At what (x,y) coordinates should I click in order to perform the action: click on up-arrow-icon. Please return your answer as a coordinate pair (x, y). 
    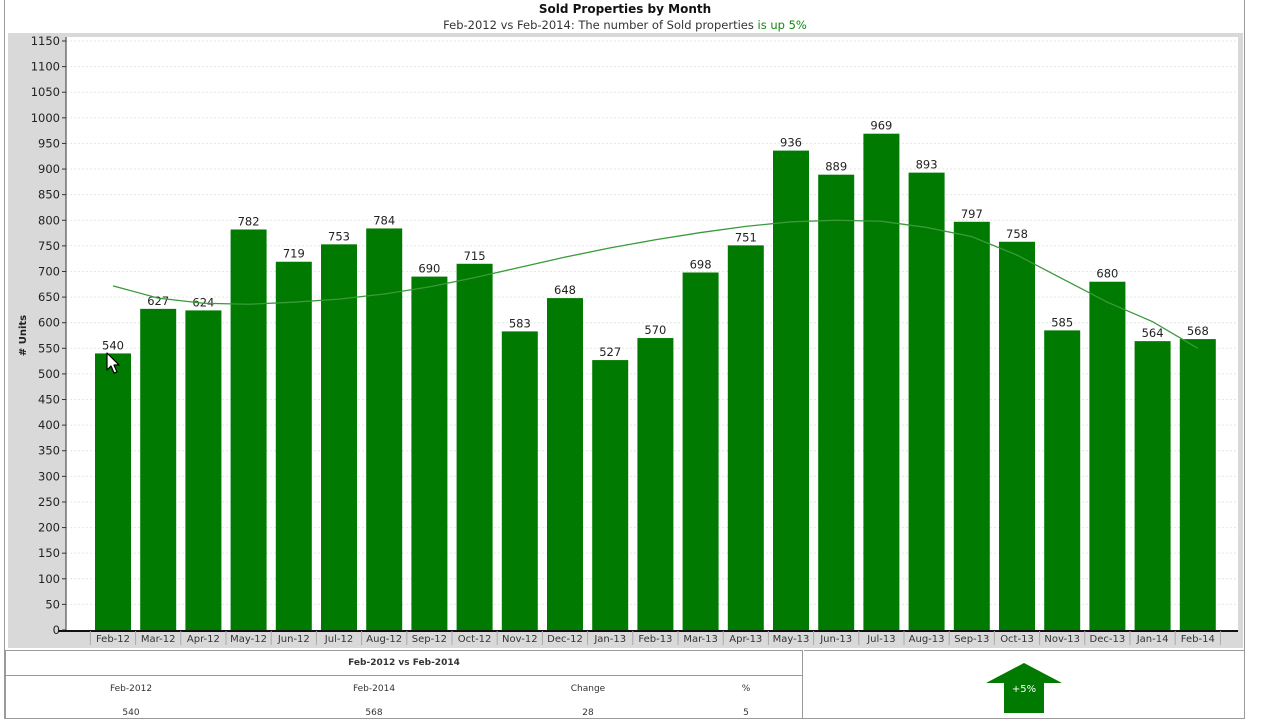
    Looking at the image, I should click on (1024, 688).